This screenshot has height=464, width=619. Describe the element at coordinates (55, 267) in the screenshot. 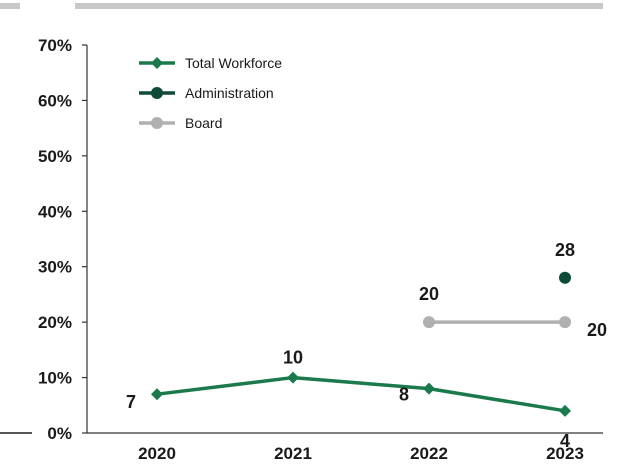

I see `y-tick-label: 30%` at that location.